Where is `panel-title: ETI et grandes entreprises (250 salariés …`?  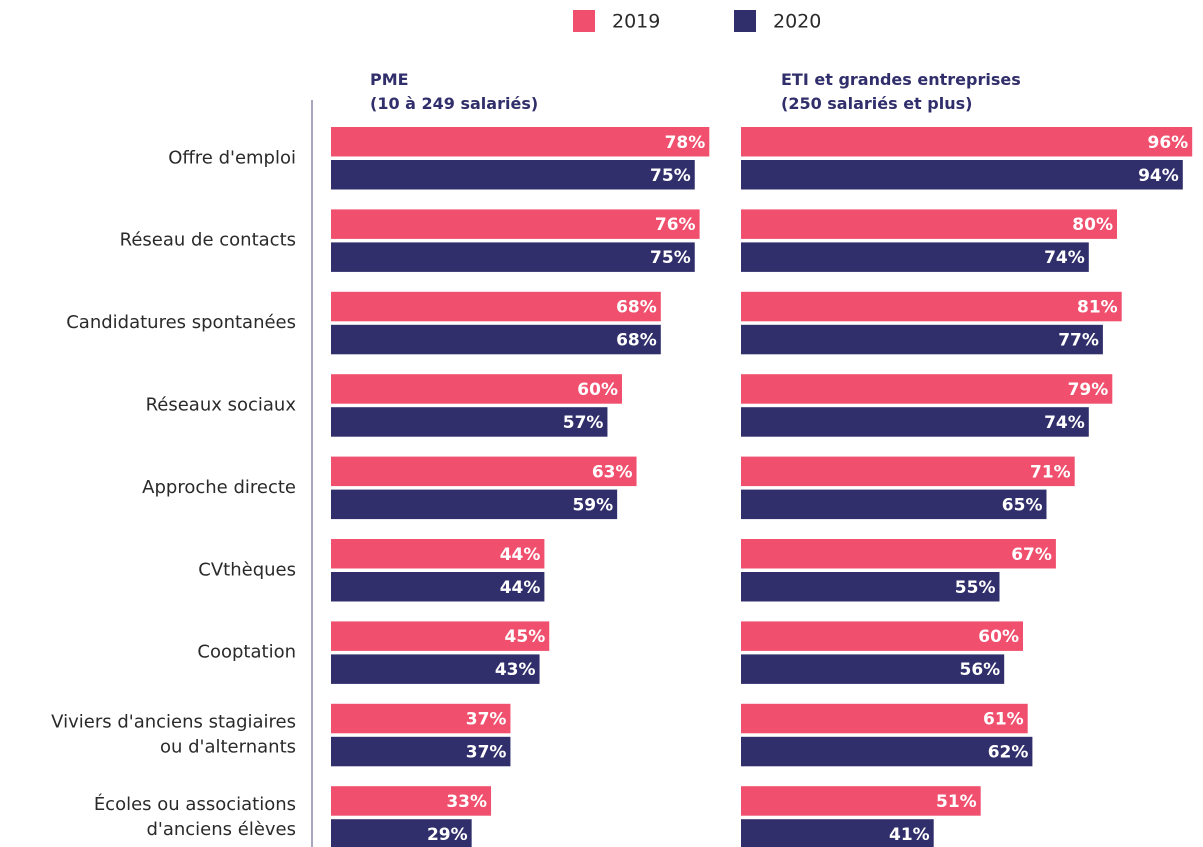
panel-title: ETI et grandes entreprises (250 salariés … is located at coordinates (901, 91).